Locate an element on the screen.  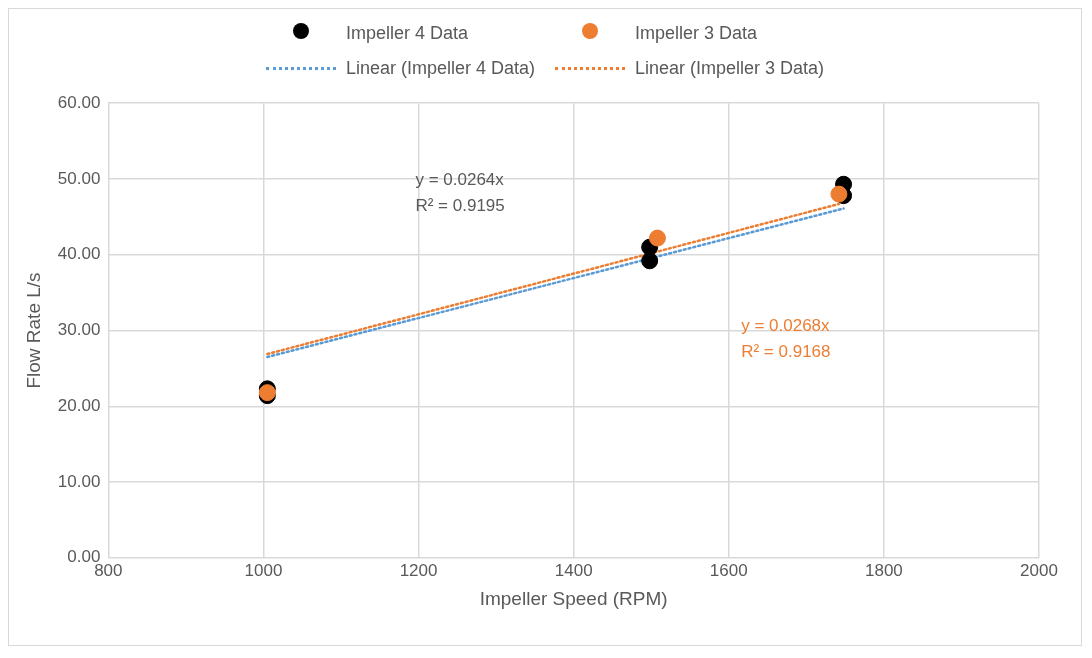
y-axis-title: Flow Rate L/s is located at coordinates (33, 330).